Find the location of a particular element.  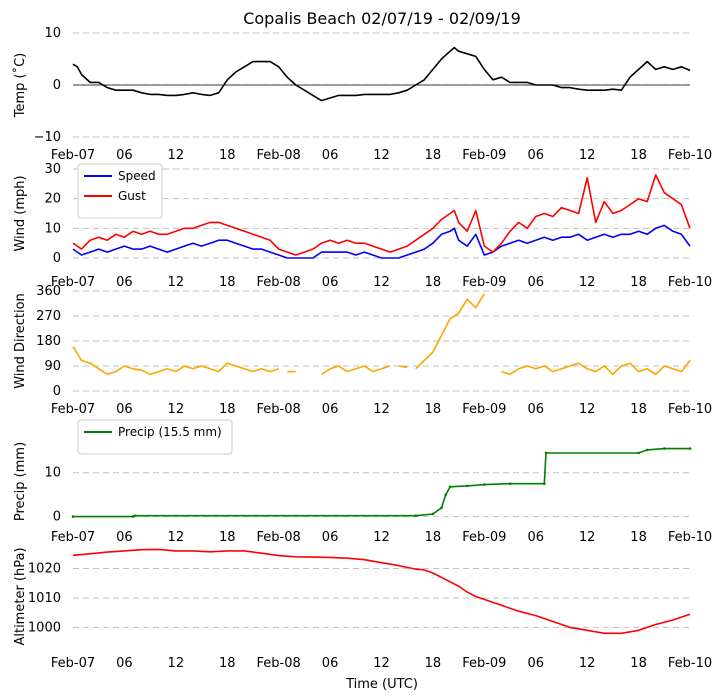

chart-title: Copalis Beach 02/07/19 - 02/09/19 is located at coordinates (382, 18).